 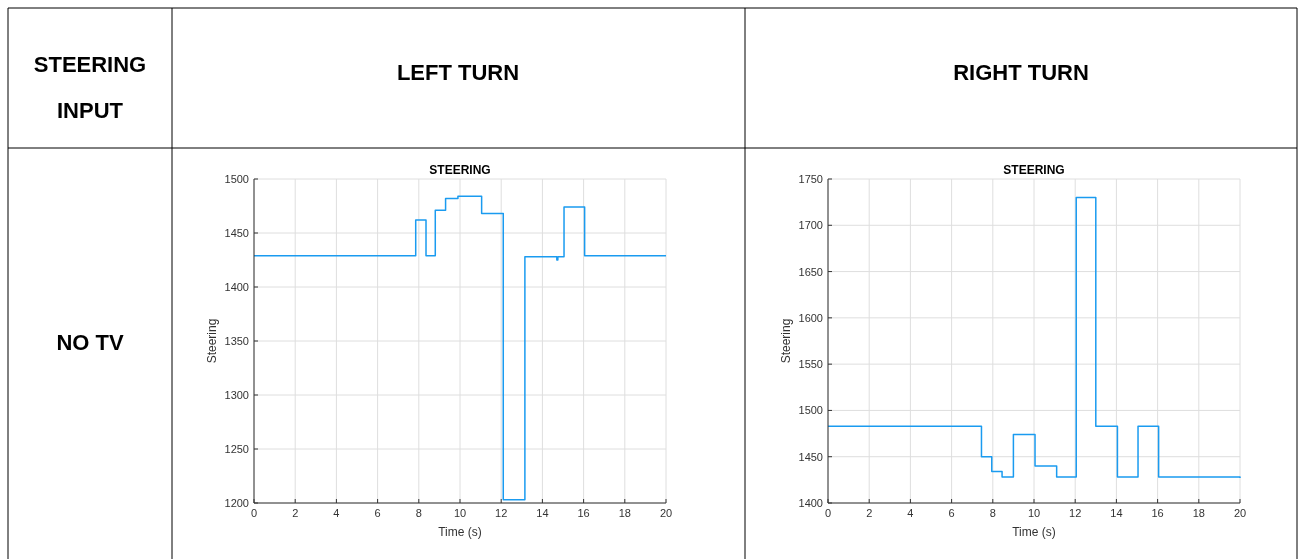 What do you see at coordinates (810, 179) in the screenshot?
I see `y-tick-label: 1750` at bounding box center [810, 179].